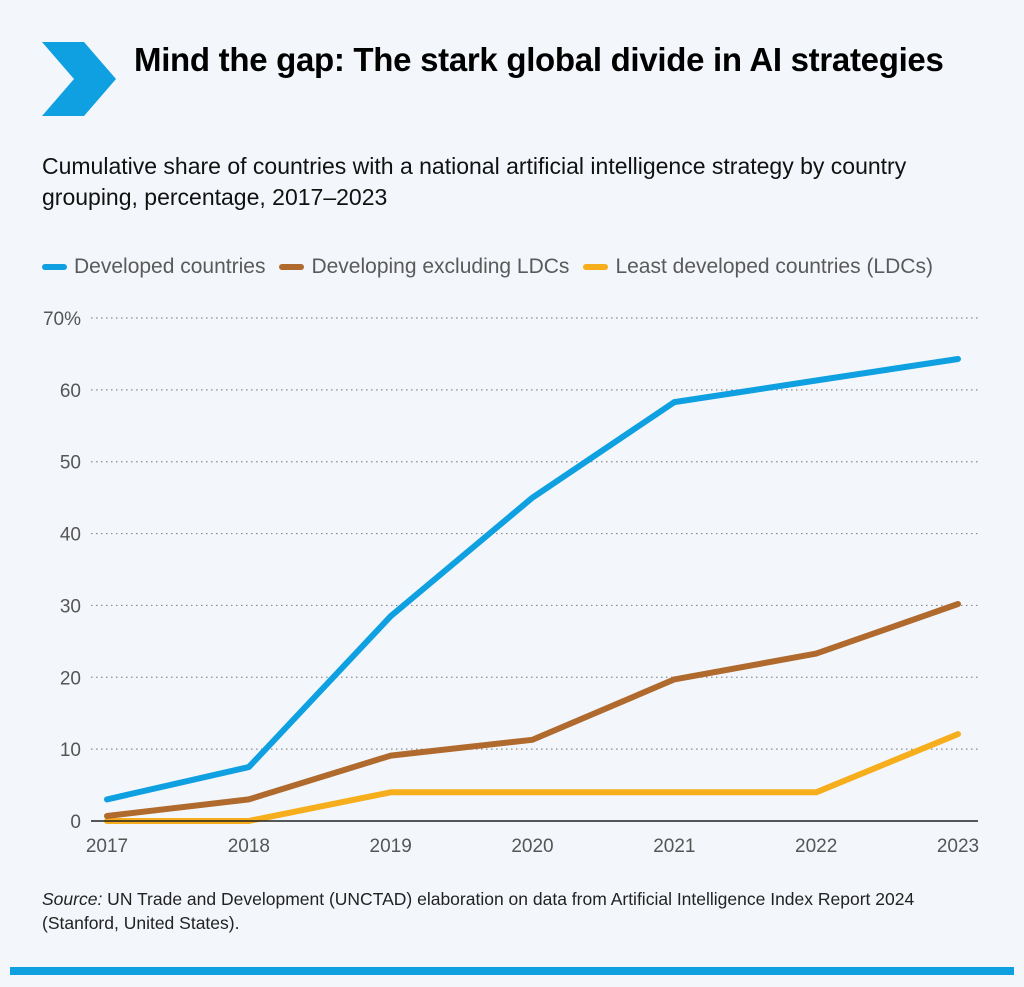 This screenshot has height=987, width=1024. Describe the element at coordinates (958, 846) in the screenshot. I see `x-tick-label: 2023` at that location.